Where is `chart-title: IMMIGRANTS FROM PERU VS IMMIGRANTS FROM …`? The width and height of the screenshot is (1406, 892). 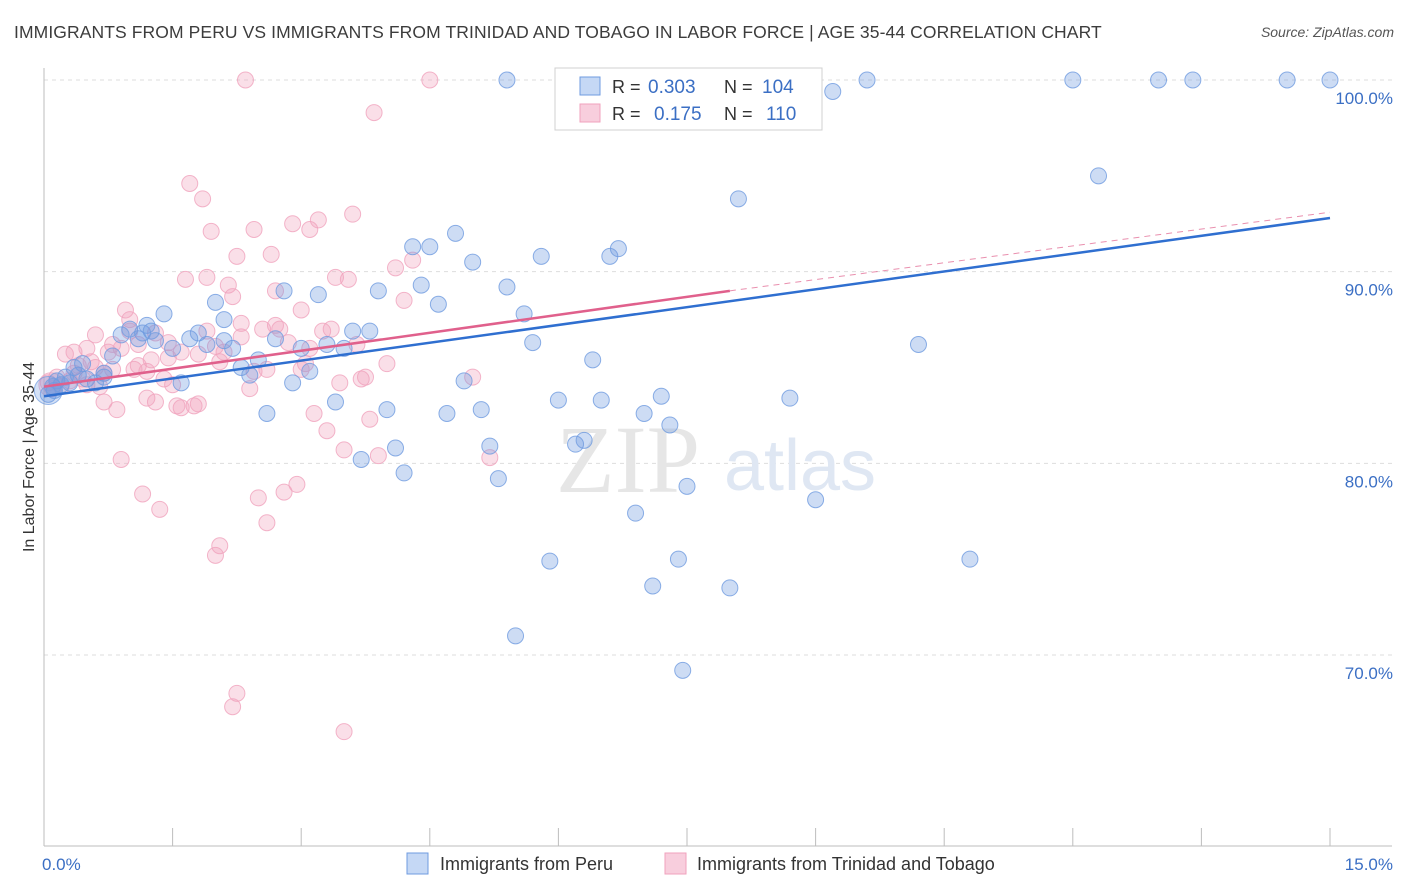 chart-title: IMMIGRANTS FROM PERU VS IMMIGRANTS FROM … is located at coordinates (558, 32).